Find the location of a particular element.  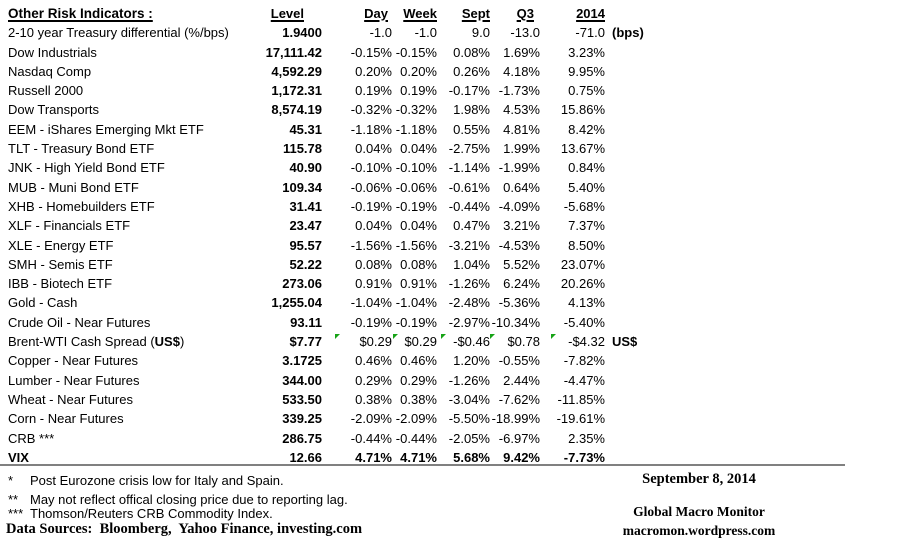

level-value: 17,111.42 is located at coordinates (293, 52).